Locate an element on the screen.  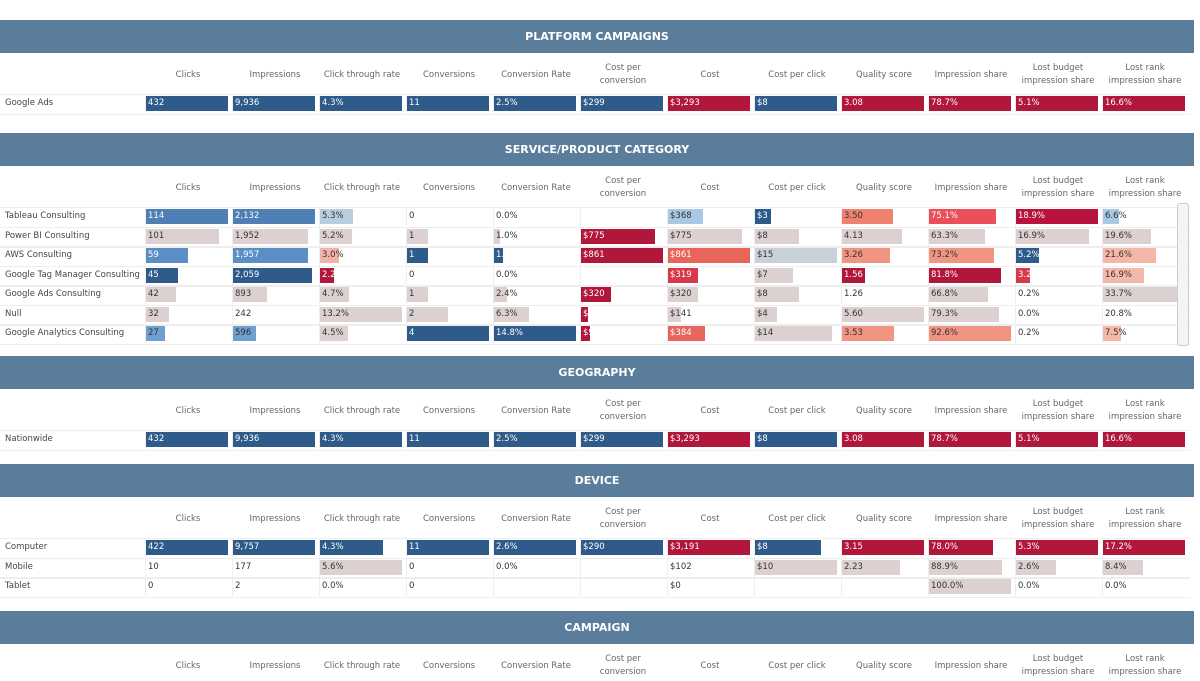
cell-value: 422 is located at coordinates (156, 547).